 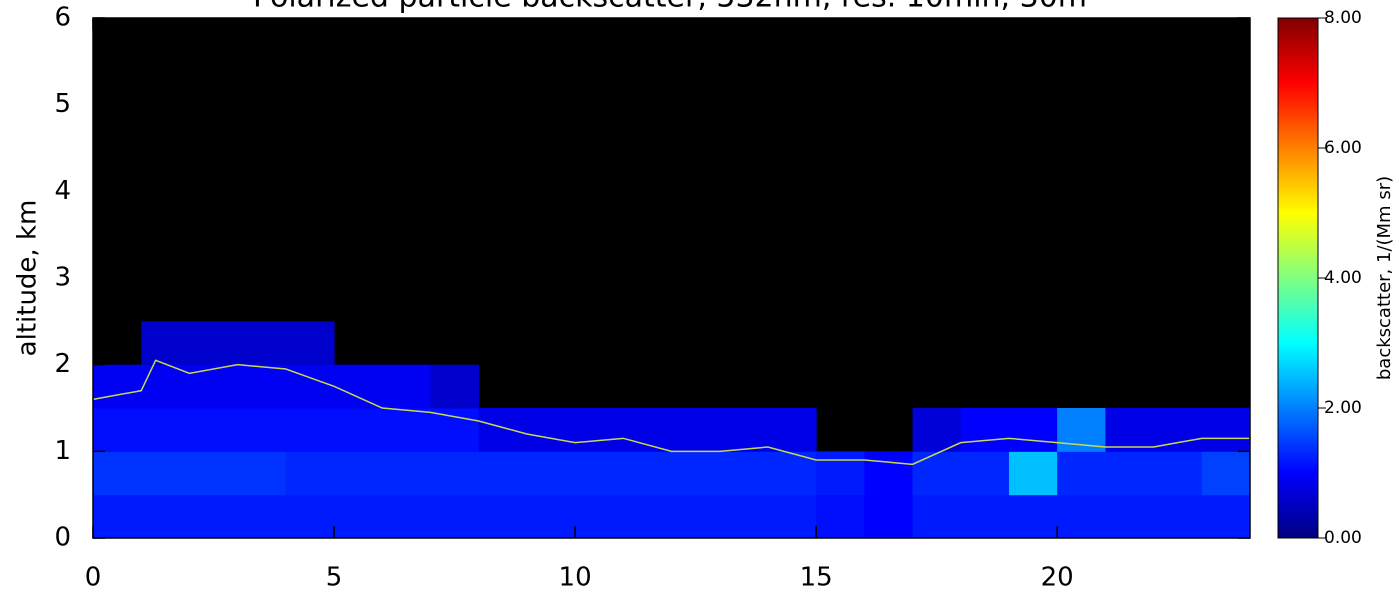 I want to click on x-tick-label: 0, so click(x=93, y=578).